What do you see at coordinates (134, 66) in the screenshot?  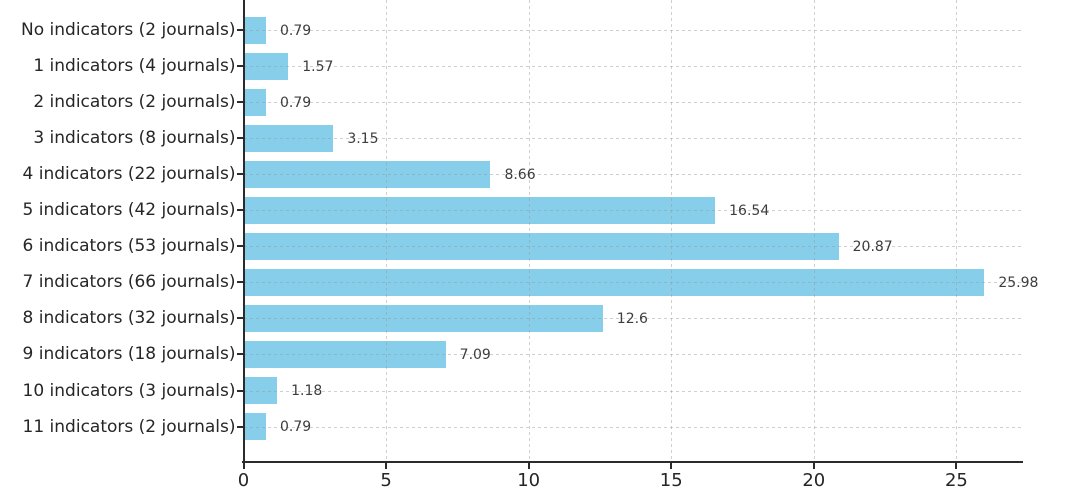 I see `y-axis-label: 1 indicators (4 journals)` at bounding box center [134, 66].